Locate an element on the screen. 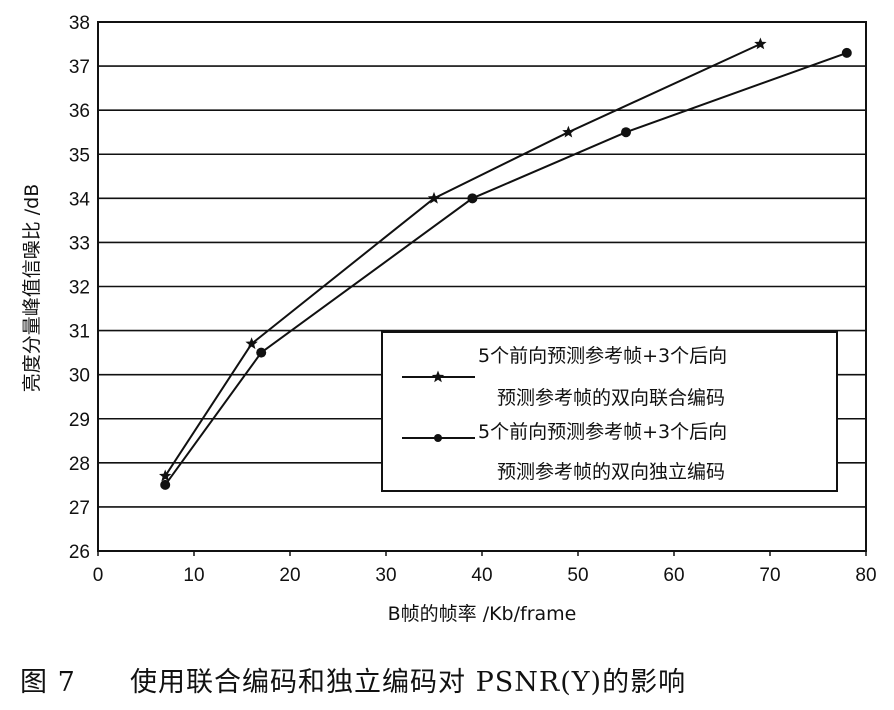 The width and height of the screenshot is (894, 710). y-tick-label: 34 is located at coordinates (80, 199).